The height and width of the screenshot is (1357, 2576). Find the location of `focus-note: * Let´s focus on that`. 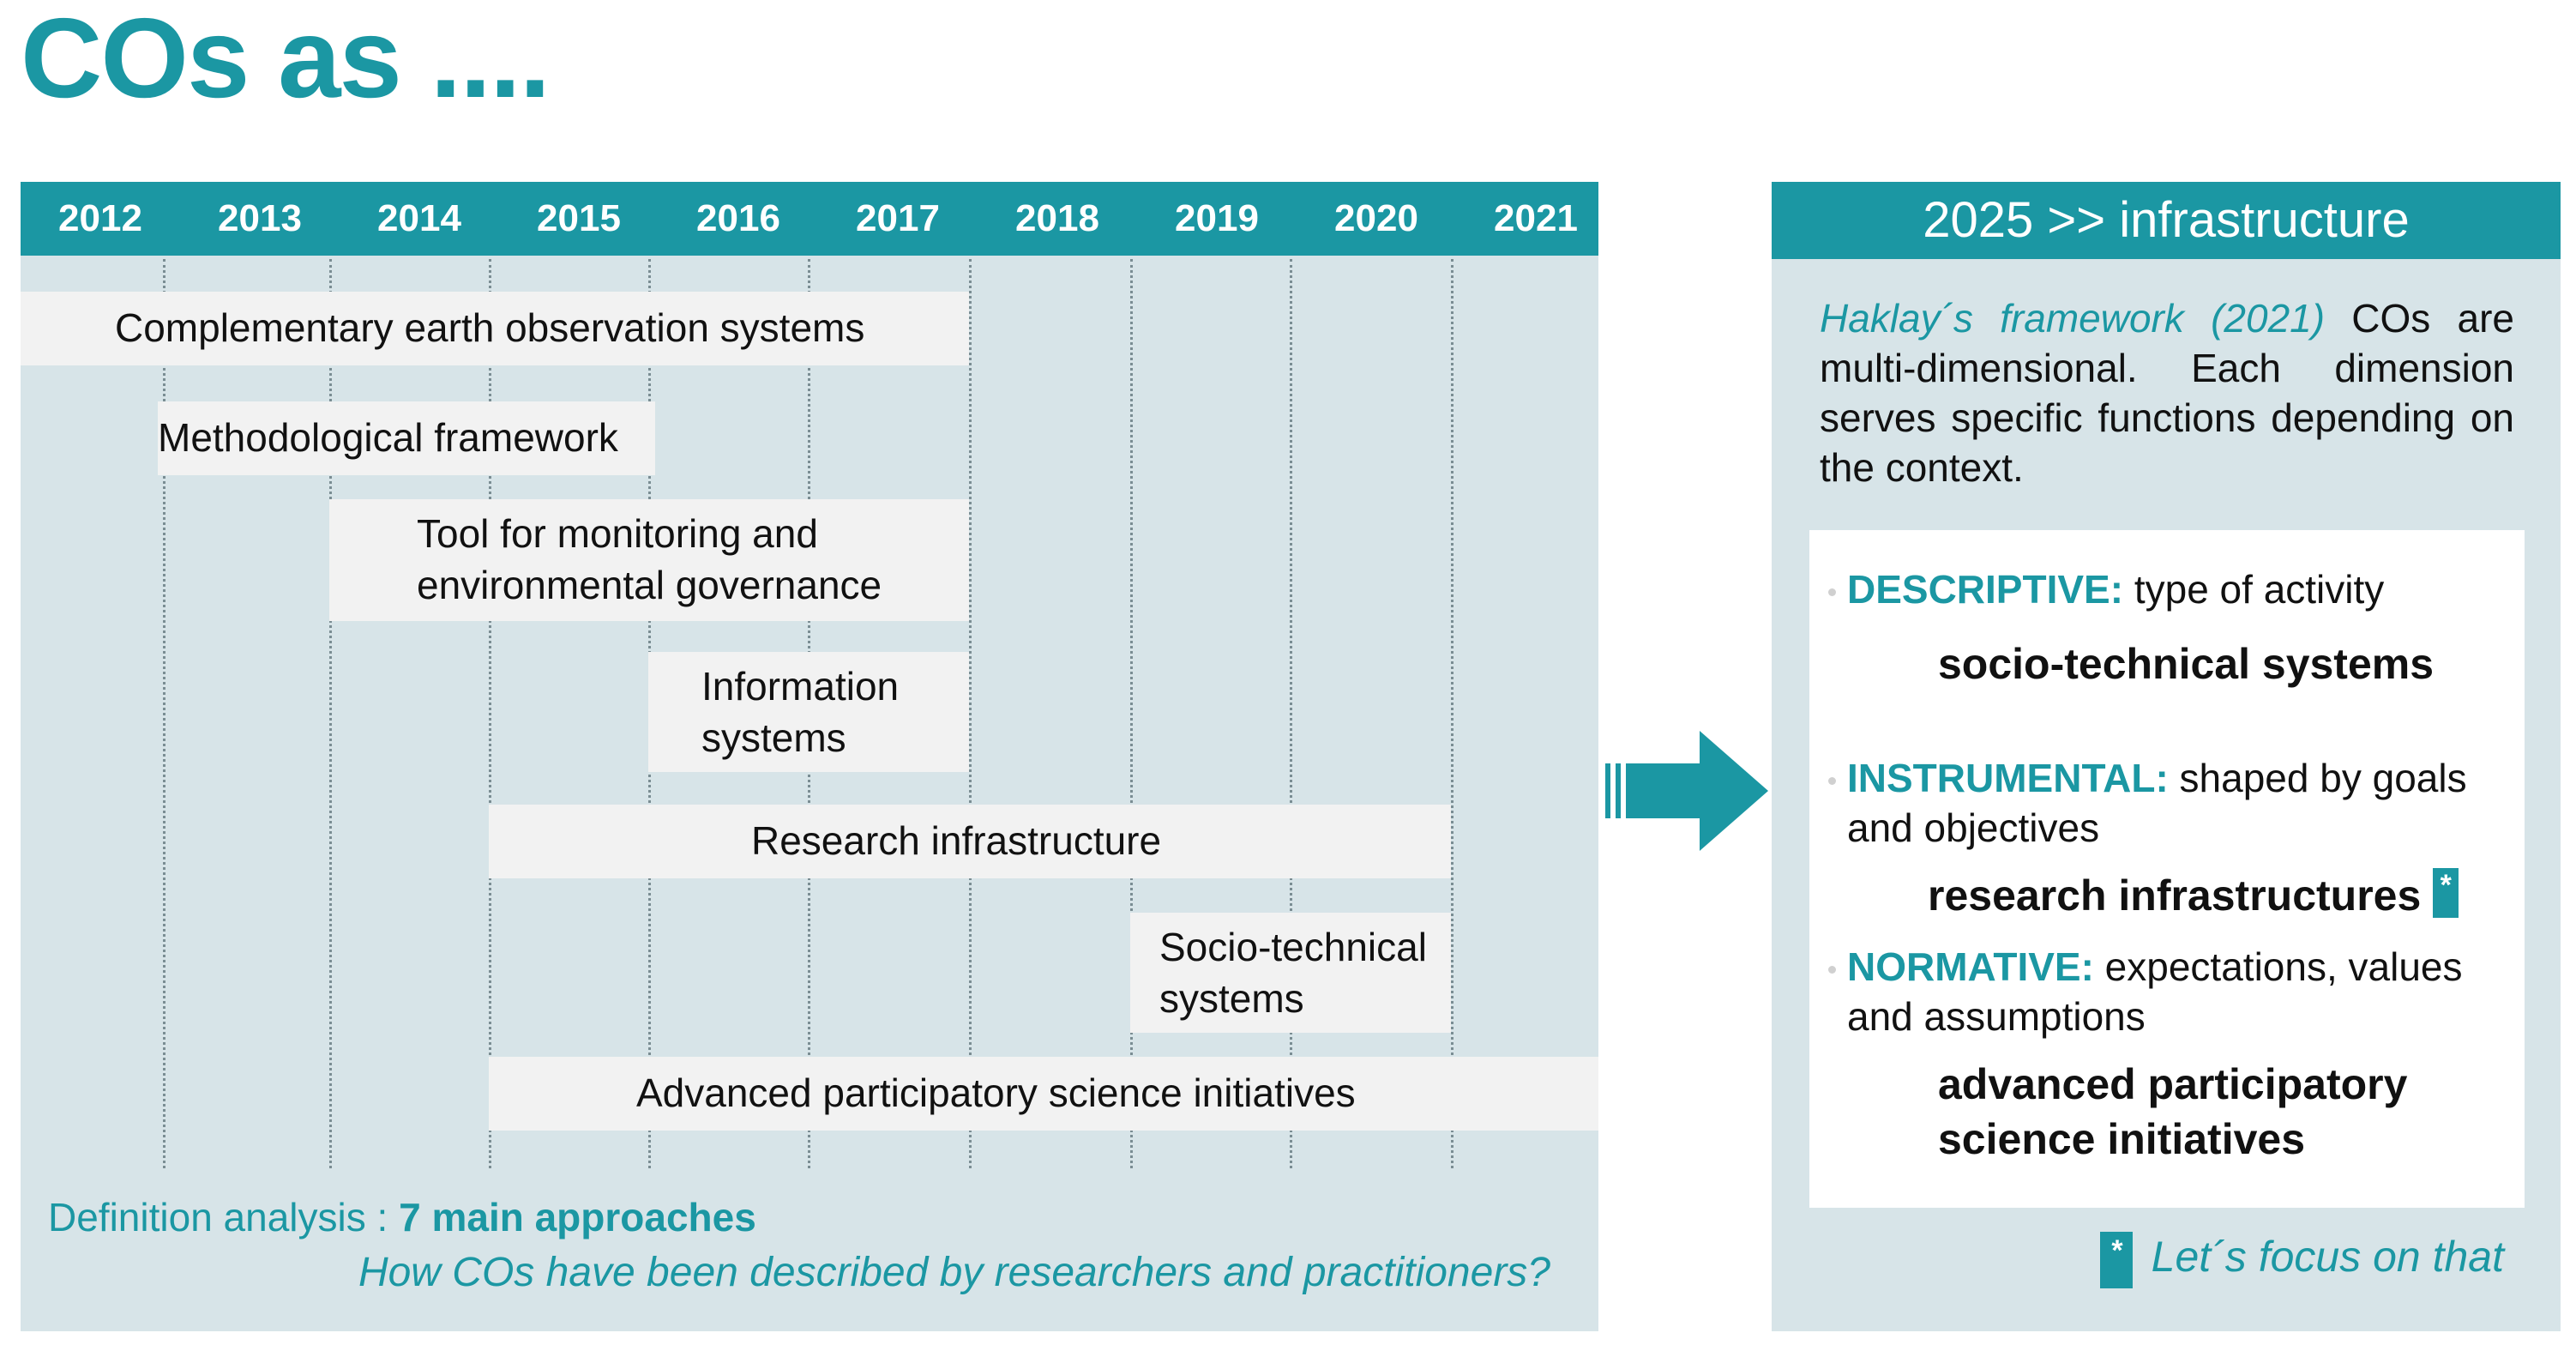

focus-note: * Let´s focus on that is located at coordinates (2301, 1260).